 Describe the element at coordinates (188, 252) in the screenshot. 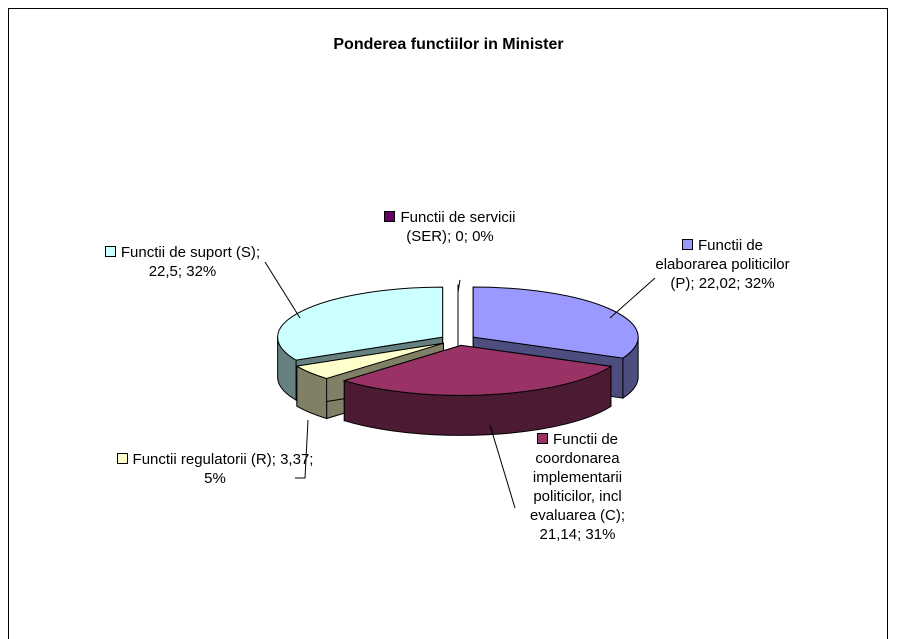

I see `category-label: Functii de suport (S)` at that location.